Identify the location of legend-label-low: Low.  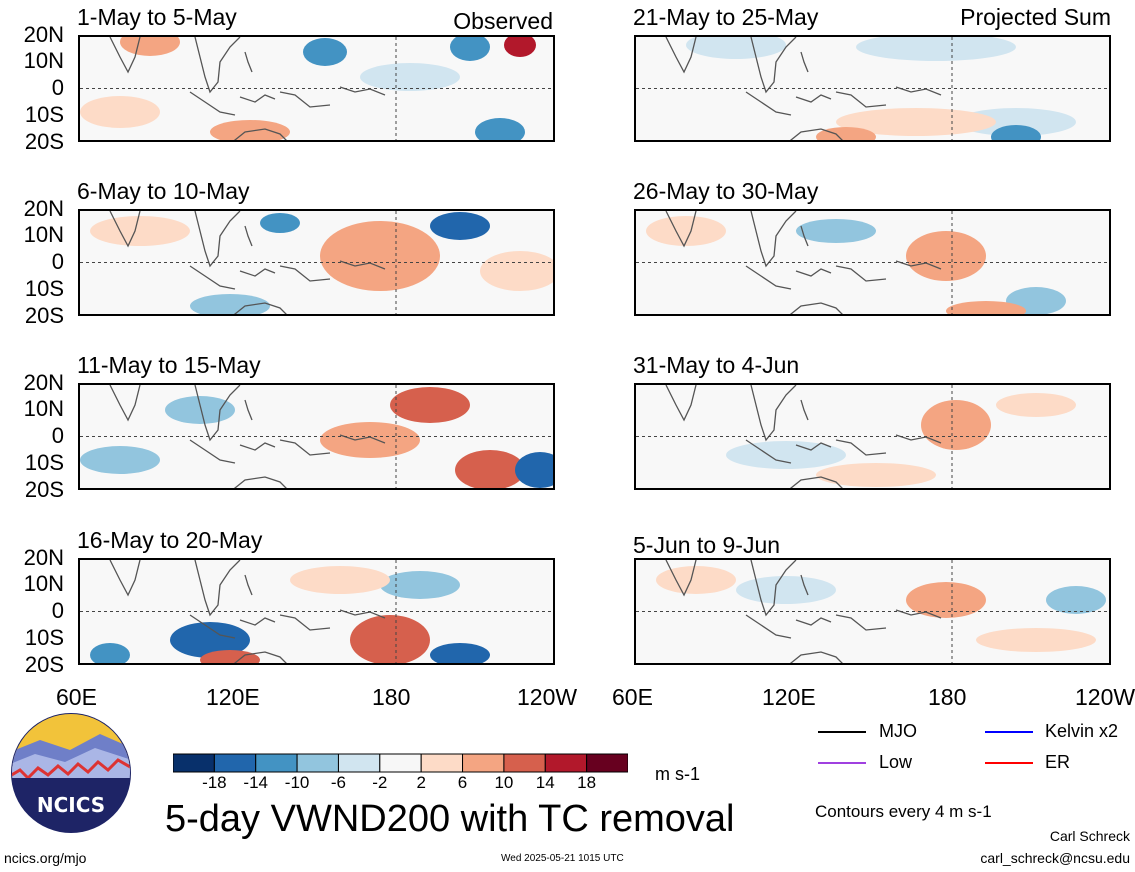
(896, 762).